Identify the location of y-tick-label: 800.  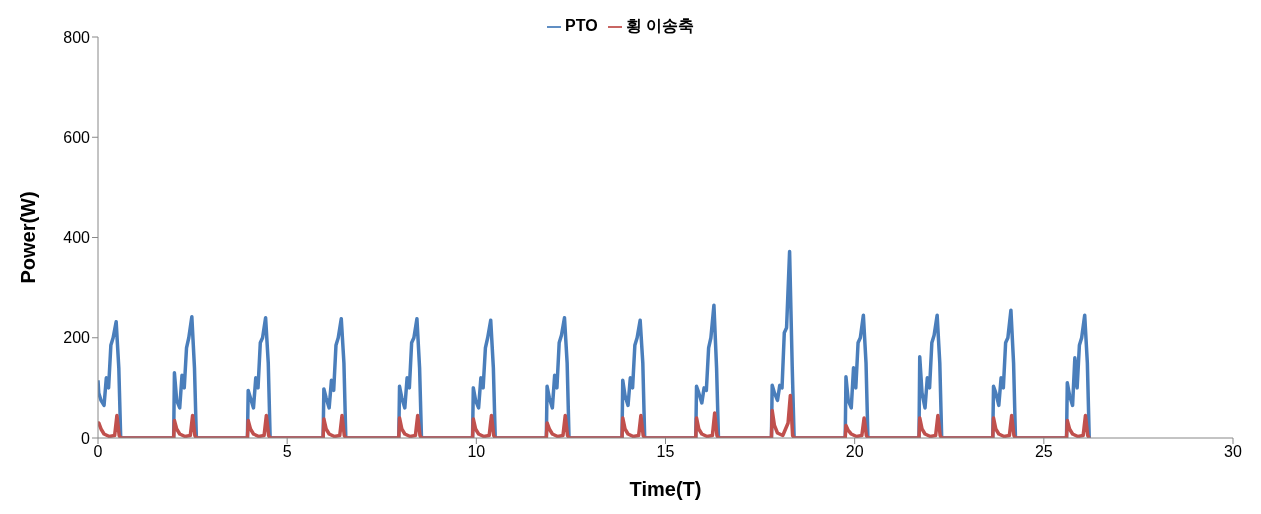
(77, 37).